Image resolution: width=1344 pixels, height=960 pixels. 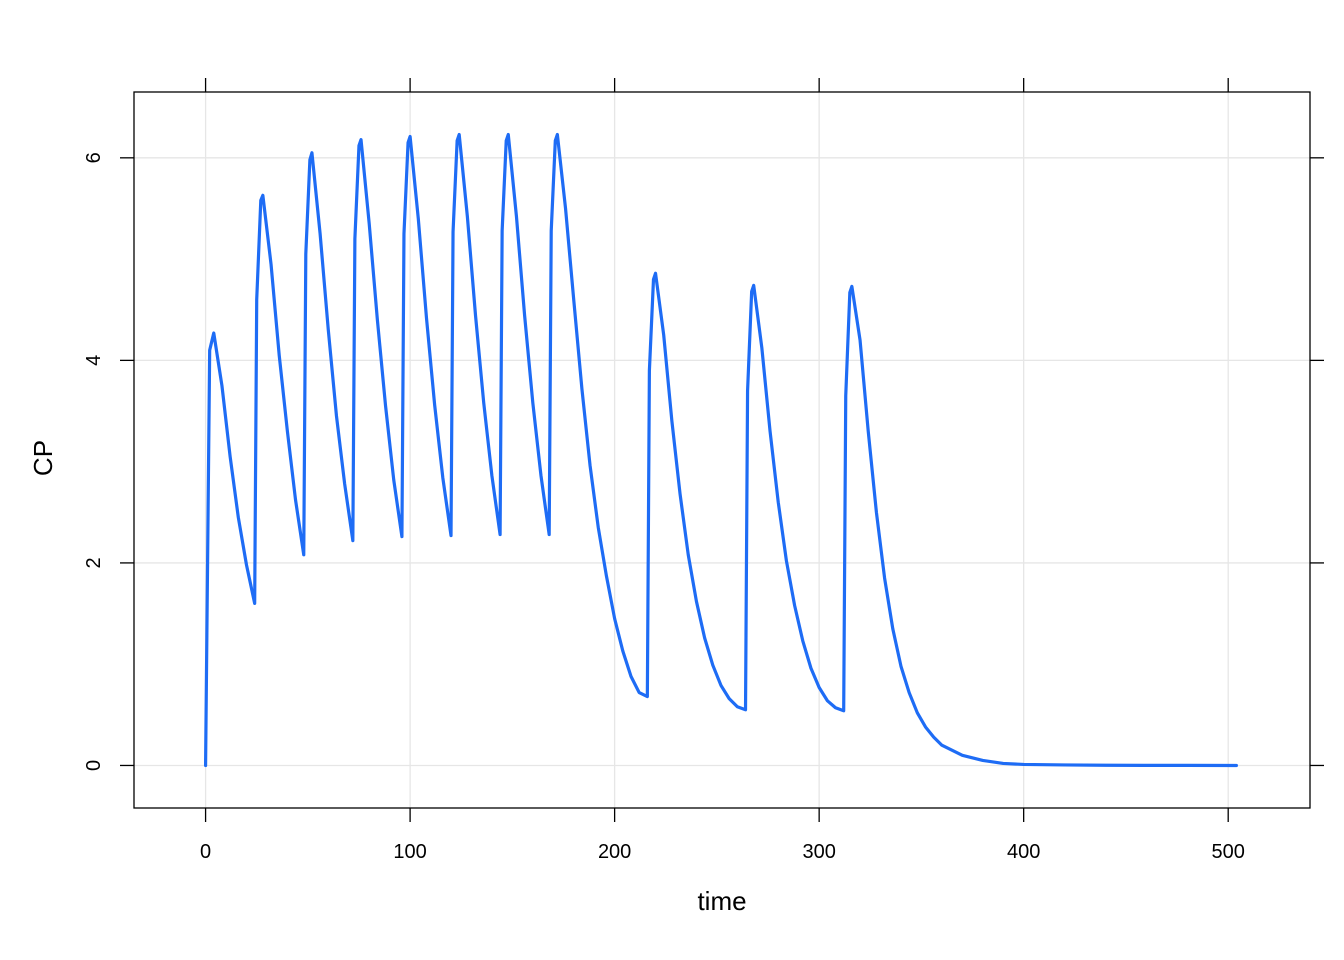 What do you see at coordinates (1228, 852) in the screenshot?
I see `x-tick-label: 500` at bounding box center [1228, 852].